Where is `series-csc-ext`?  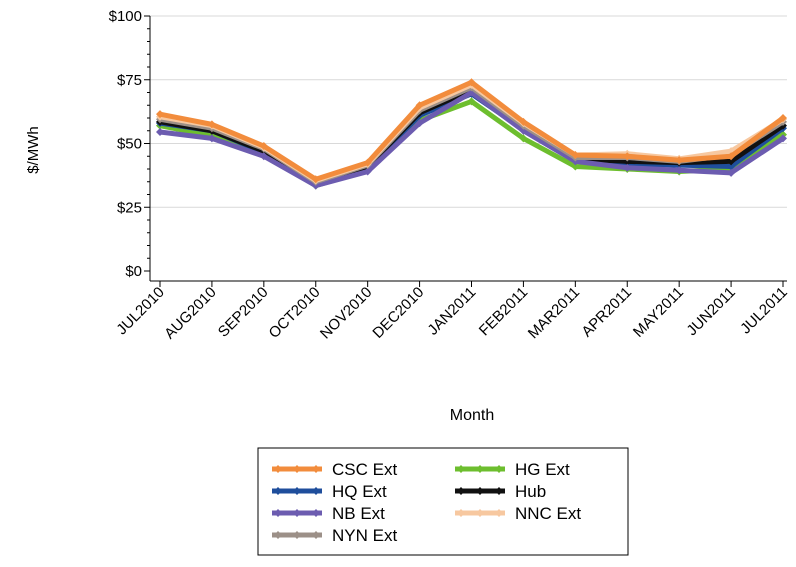
series-csc-ext is located at coordinates (471, 131).